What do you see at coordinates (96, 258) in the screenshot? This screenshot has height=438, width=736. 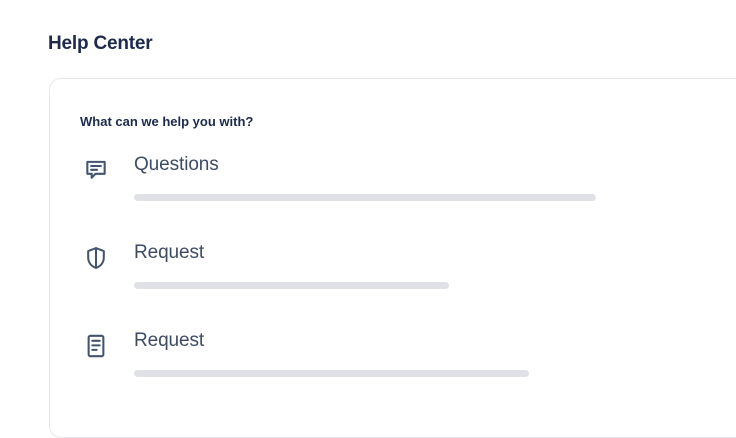 I see `shield-icon` at bounding box center [96, 258].